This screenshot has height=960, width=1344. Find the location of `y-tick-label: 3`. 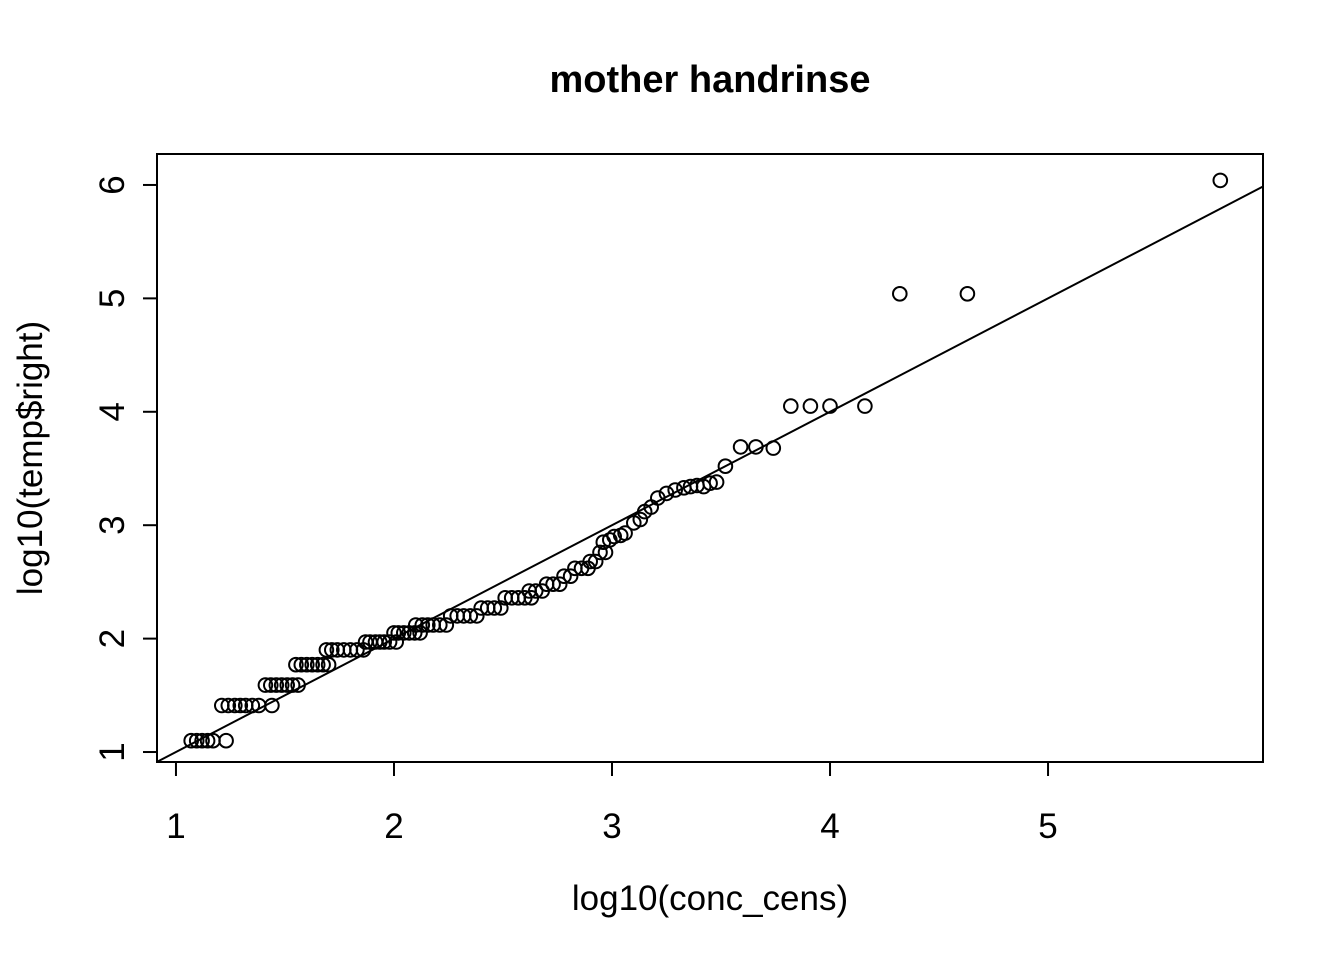

y-tick-label: 3 is located at coordinates (112, 524).